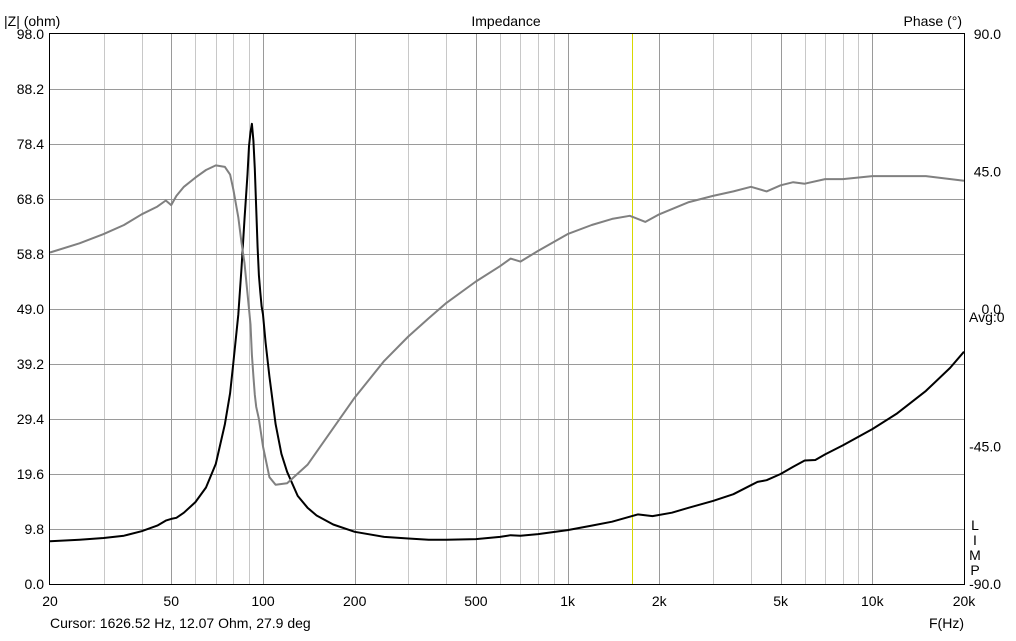 The height and width of the screenshot is (641, 1016). Describe the element at coordinates (30, 419) in the screenshot. I see `y-left-tick-label: 29.4` at that location.